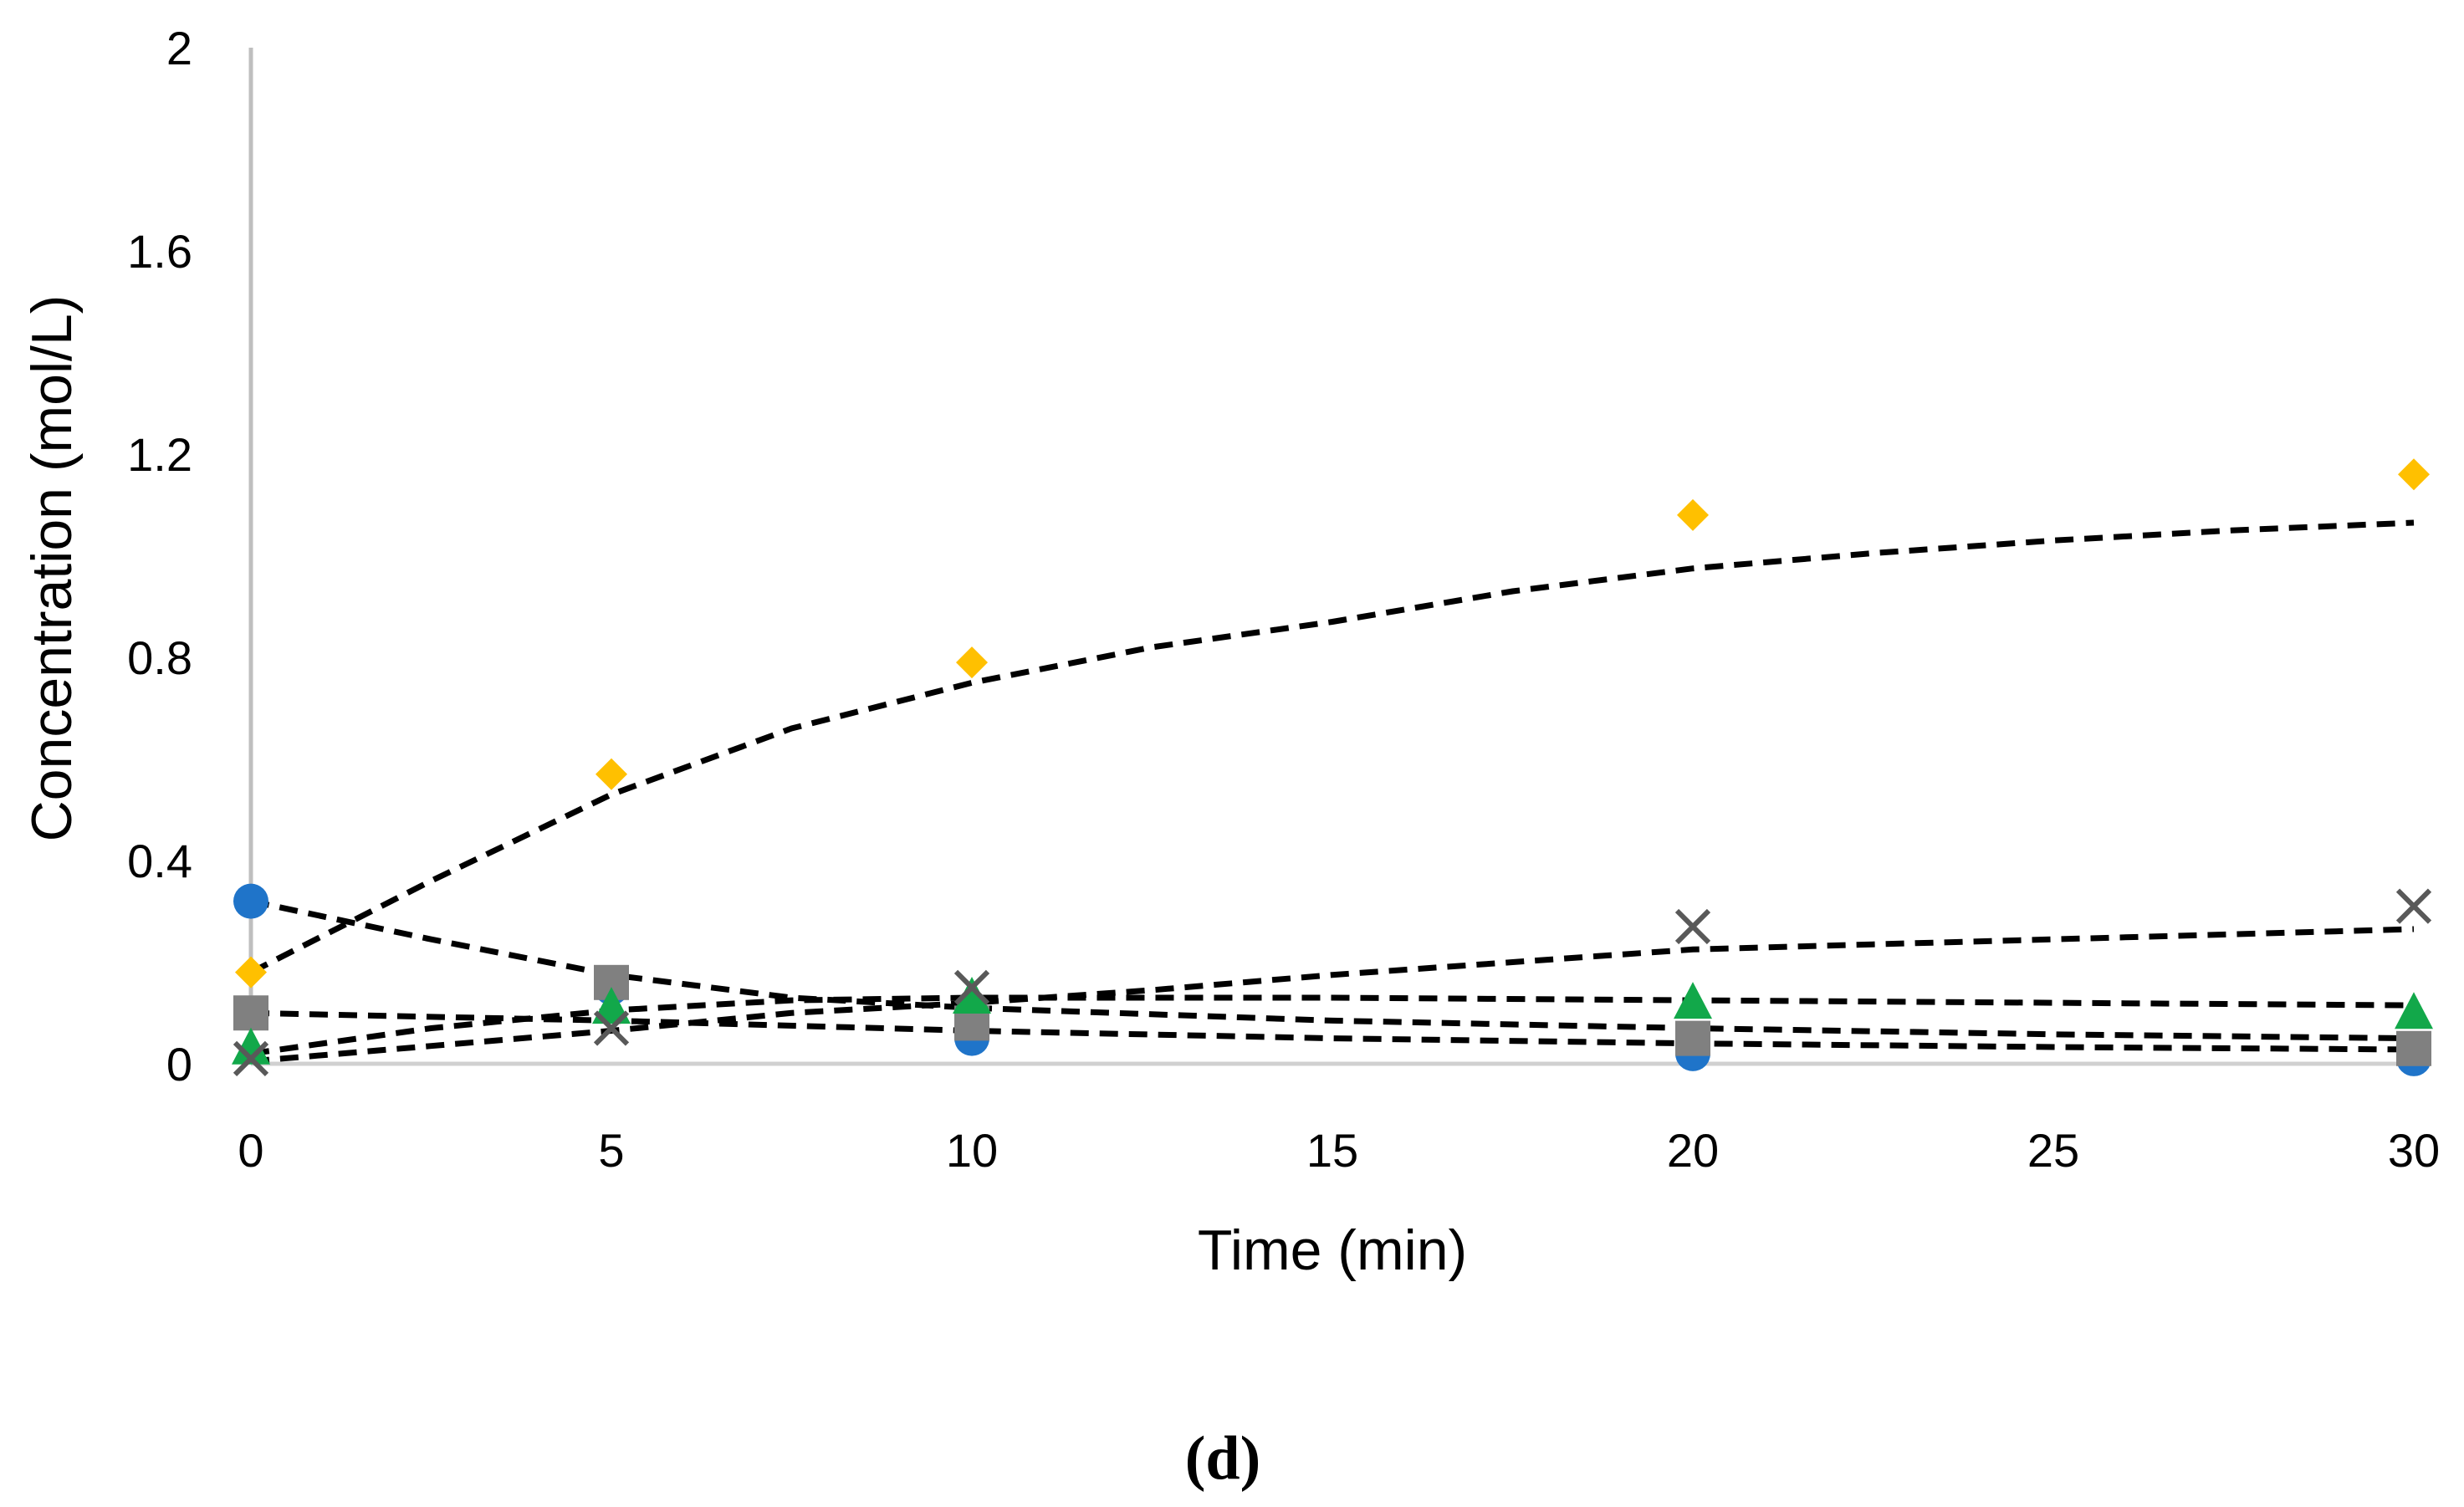 The image size is (2464, 1507). I want to click on x-tick-label: 25, so click(2053, 1150).